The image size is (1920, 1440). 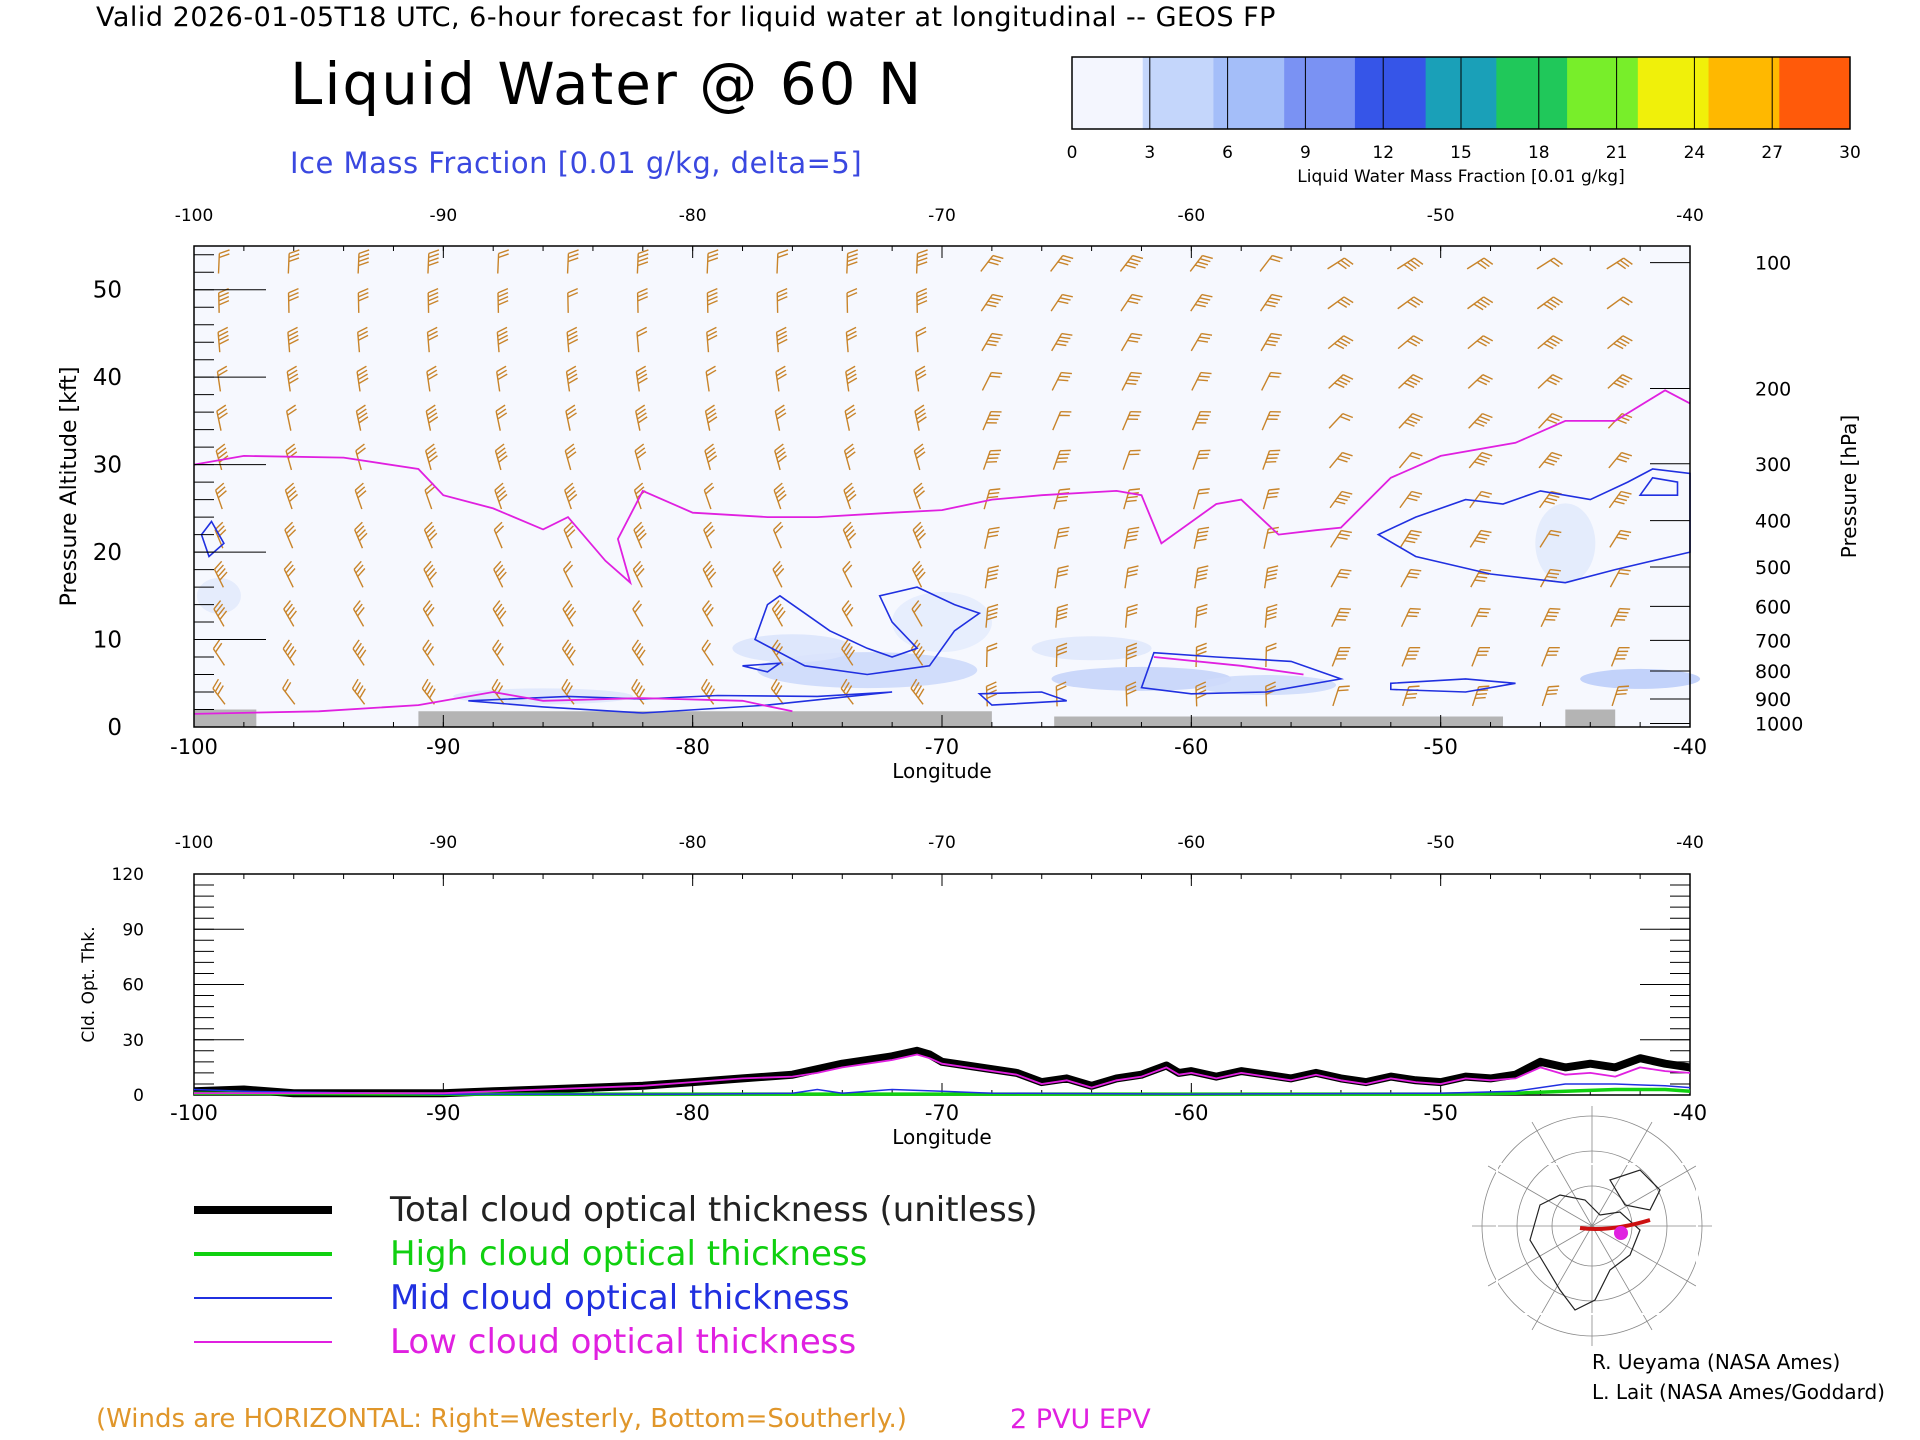 What do you see at coordinates (1585, 1252) in the screenshot?
I see `minimap-coastline` at bounding box center [1585, 1252].